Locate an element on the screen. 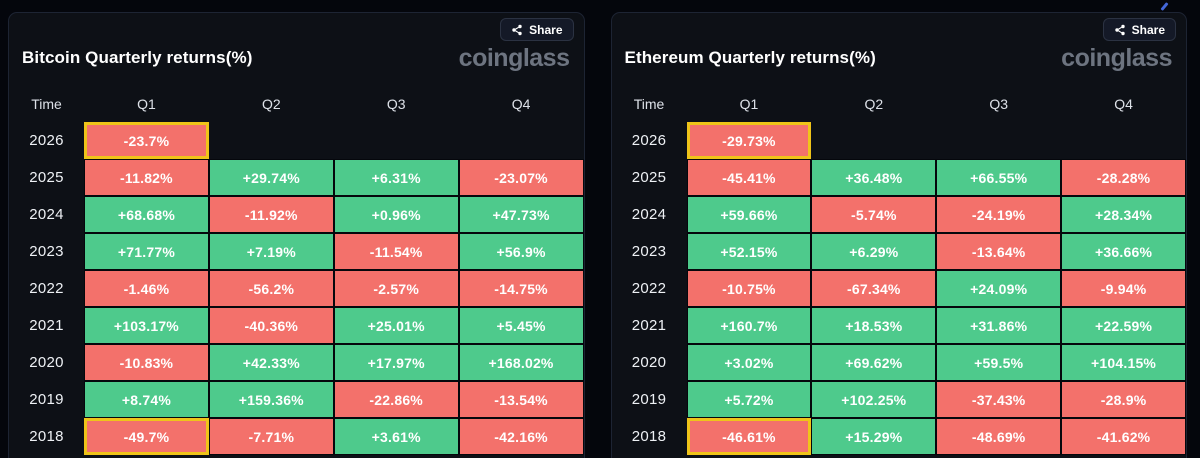 The height and width of the screenshot is (458, 1200). return-cell: +8.74% is located at coordinates (146, 399).